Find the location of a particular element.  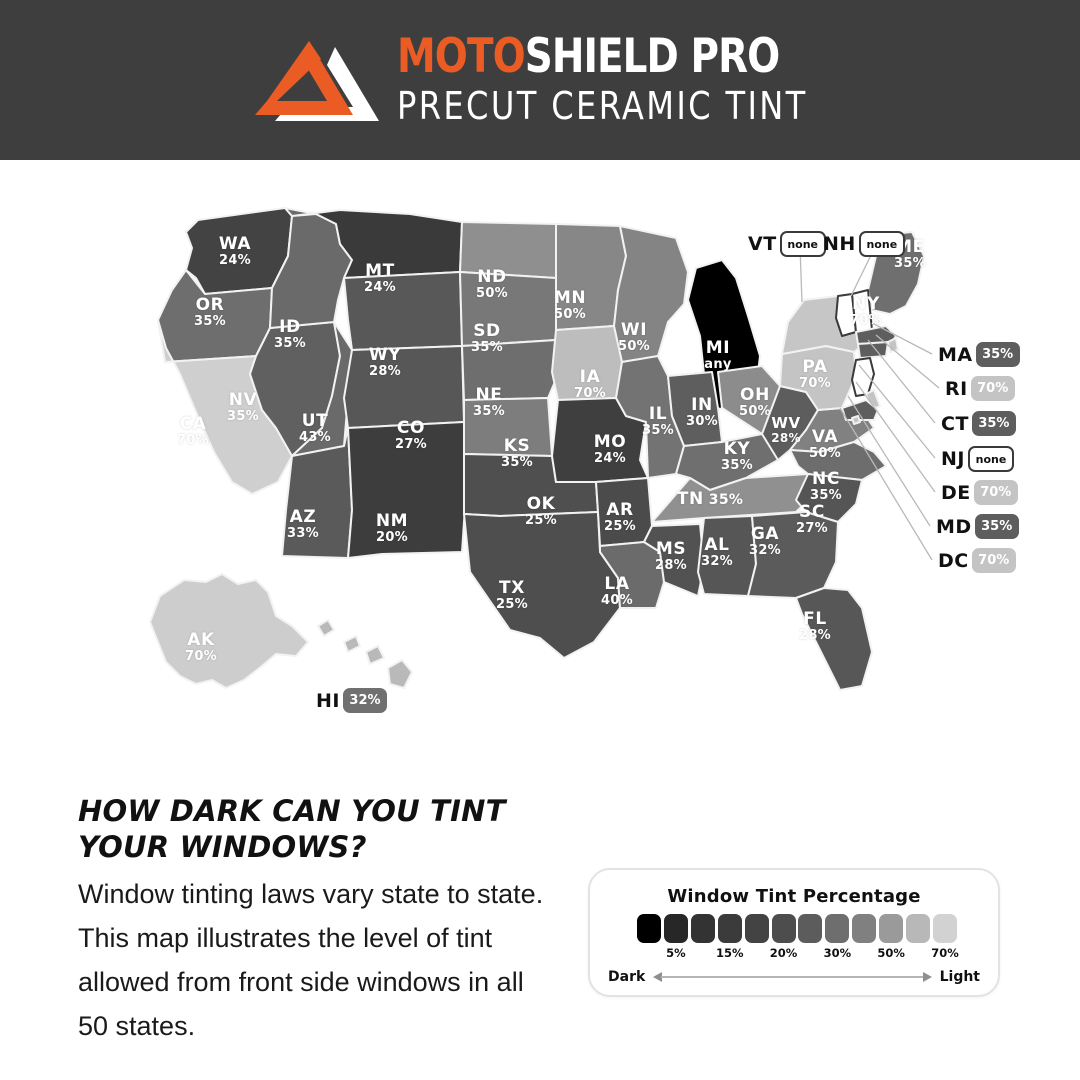

state-shape-ks is located at coordinates (508, 427).